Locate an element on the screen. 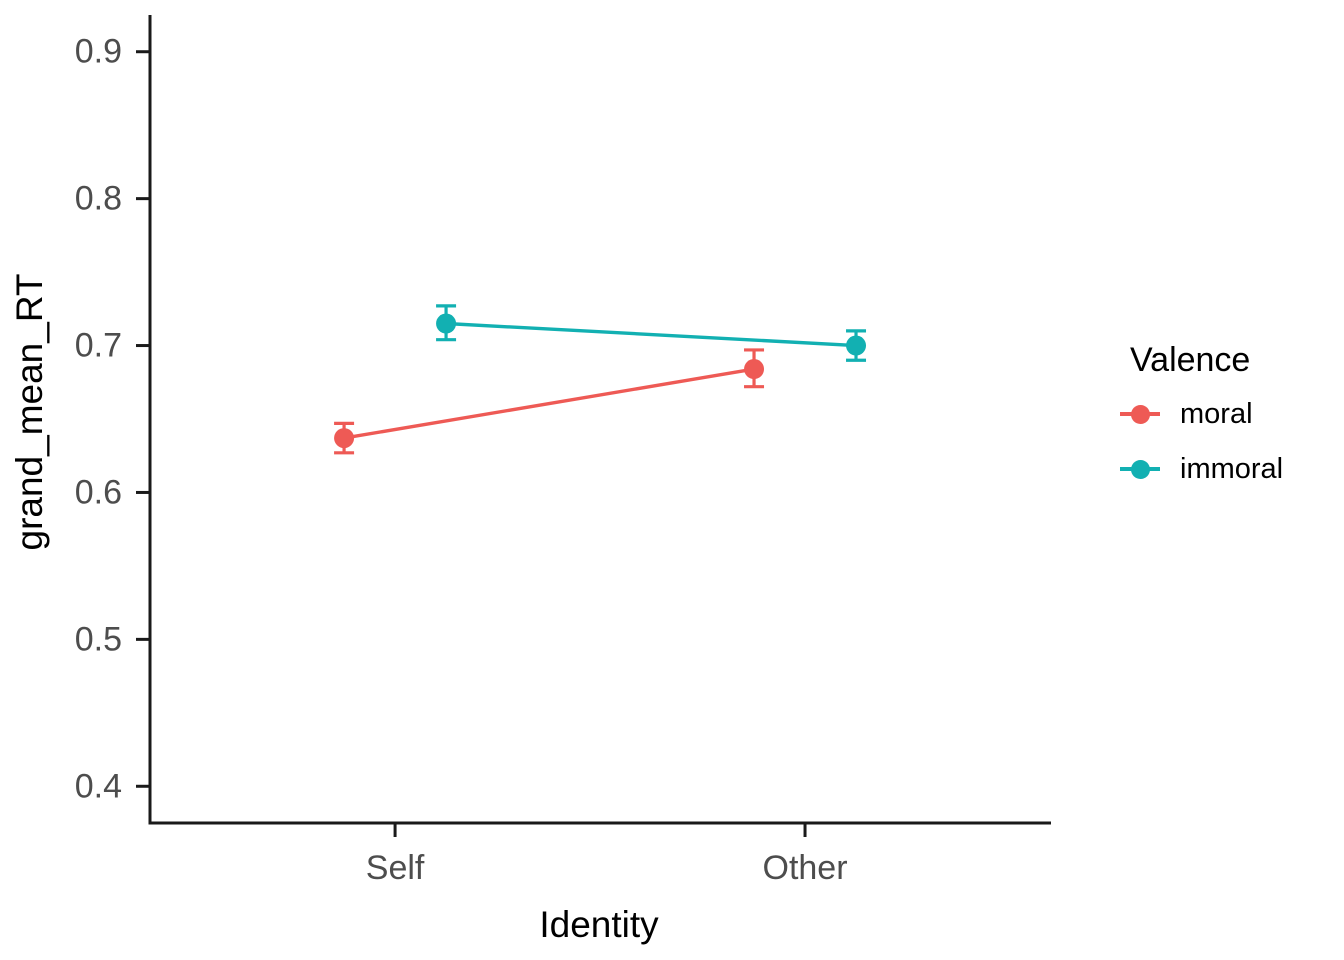 The height and width of the screenshot is (960, 1344). legend-title: Valence is located at coordinates (1190, 360).